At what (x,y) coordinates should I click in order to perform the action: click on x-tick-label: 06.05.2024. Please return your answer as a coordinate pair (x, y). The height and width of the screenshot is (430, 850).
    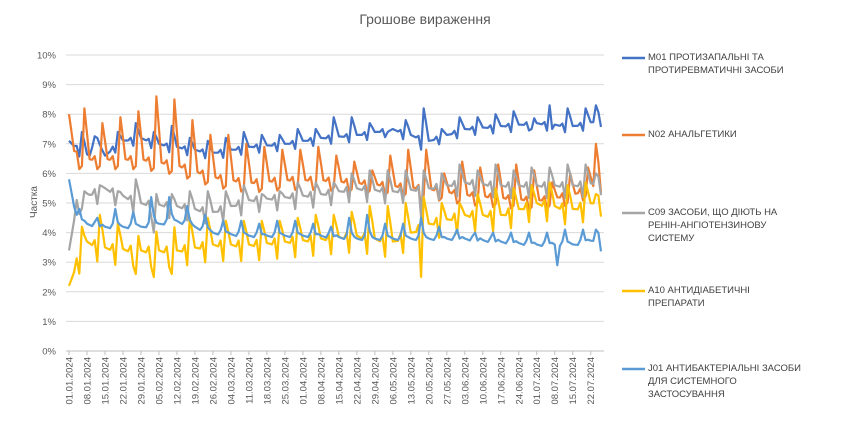
    Looking at the image, I should click on (393, 381).